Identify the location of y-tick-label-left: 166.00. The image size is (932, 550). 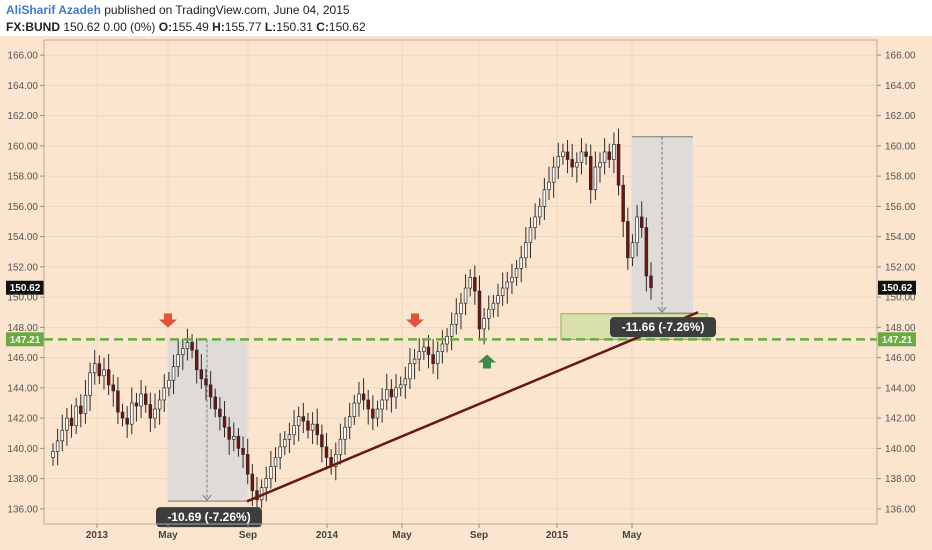
(22, 56).